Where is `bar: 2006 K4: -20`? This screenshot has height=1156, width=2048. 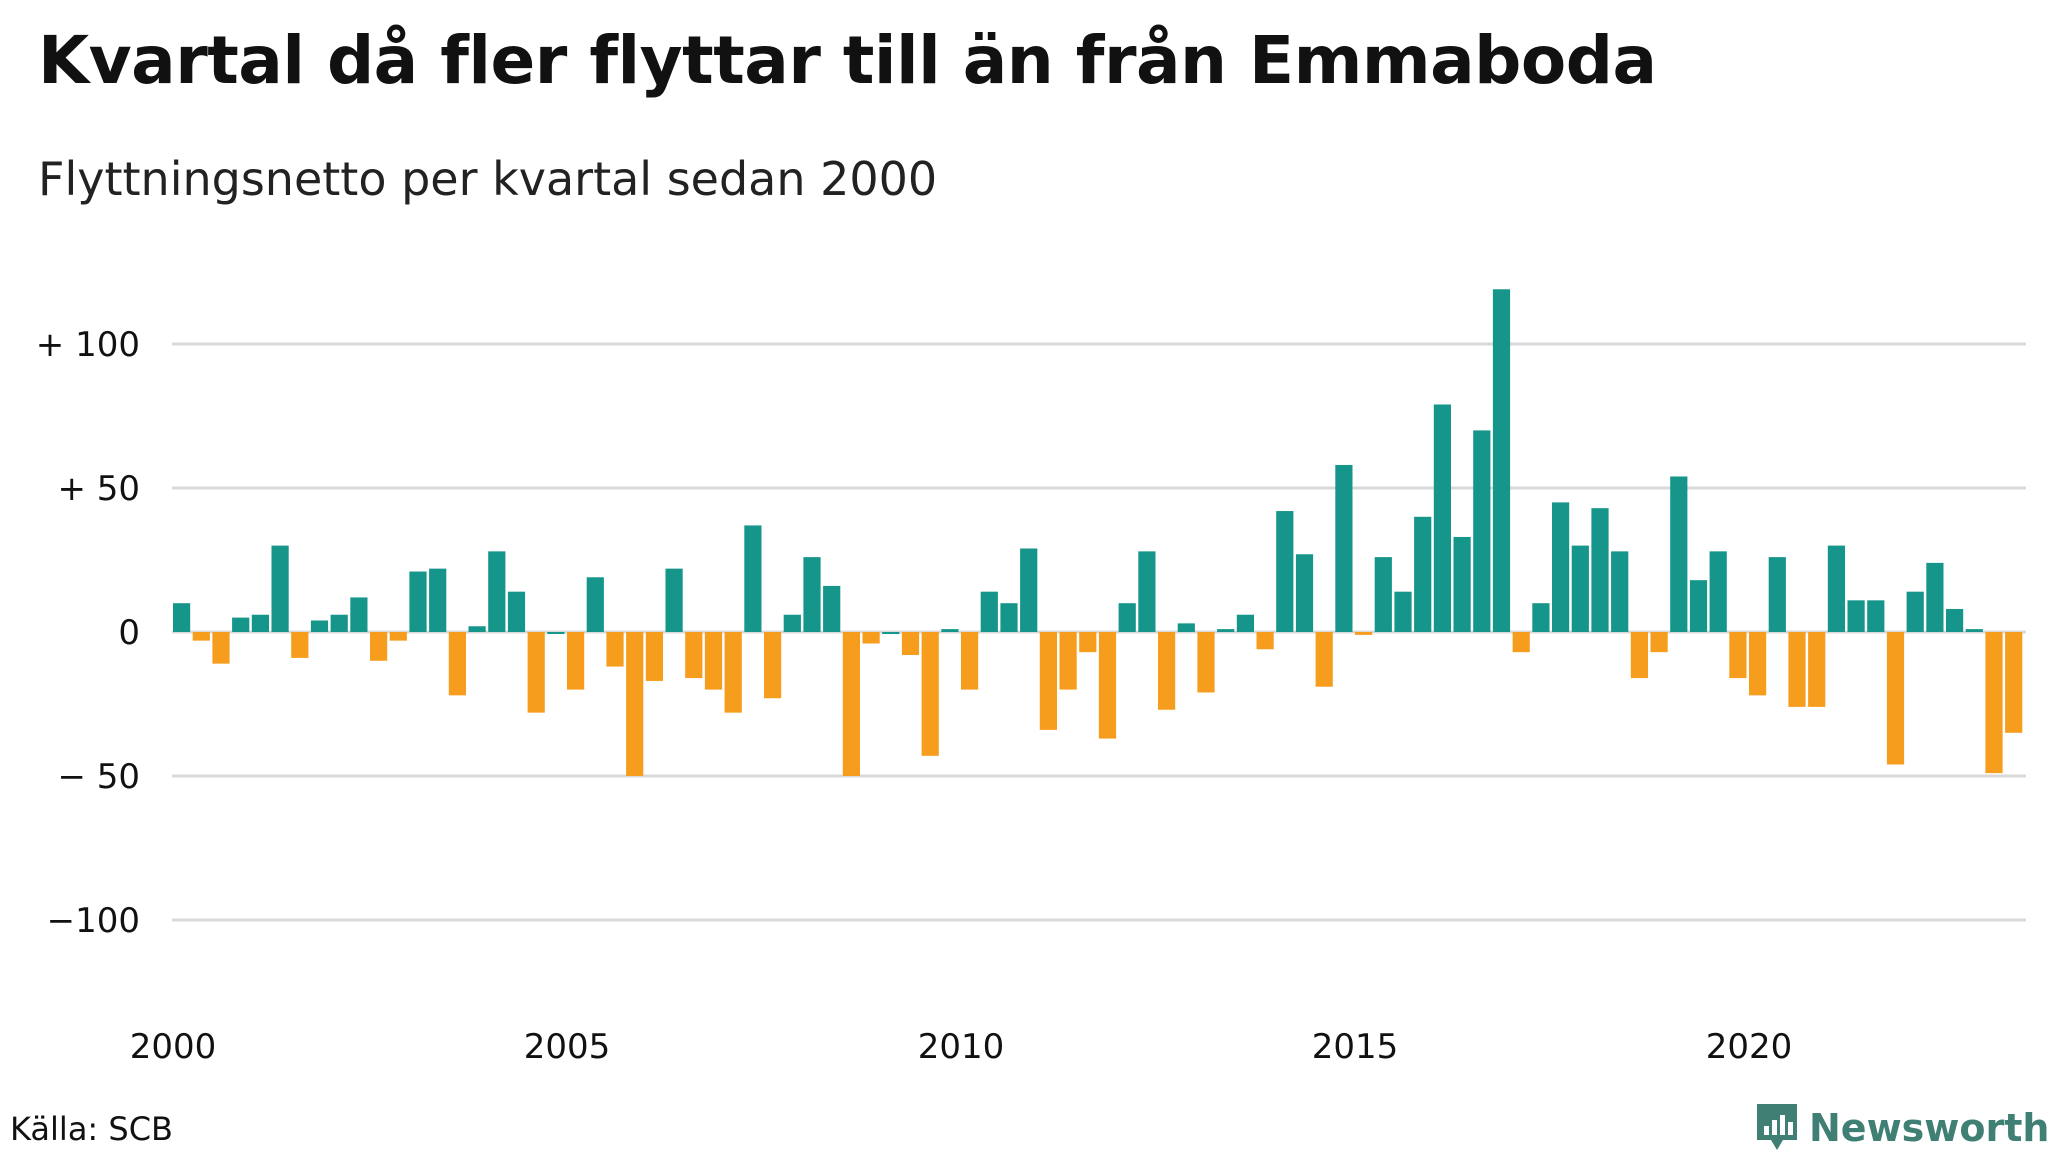
bar: 2006 K4: -20 is located at coordinates (713, 661).